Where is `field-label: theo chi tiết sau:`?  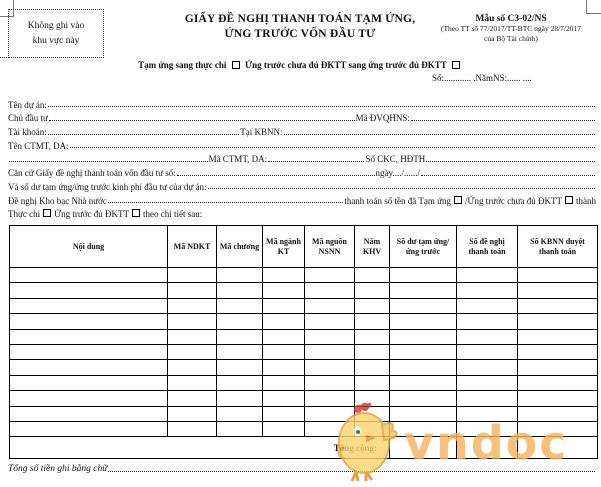 field-label: theo chi tiết sau: is located at coordinates (172, 214).